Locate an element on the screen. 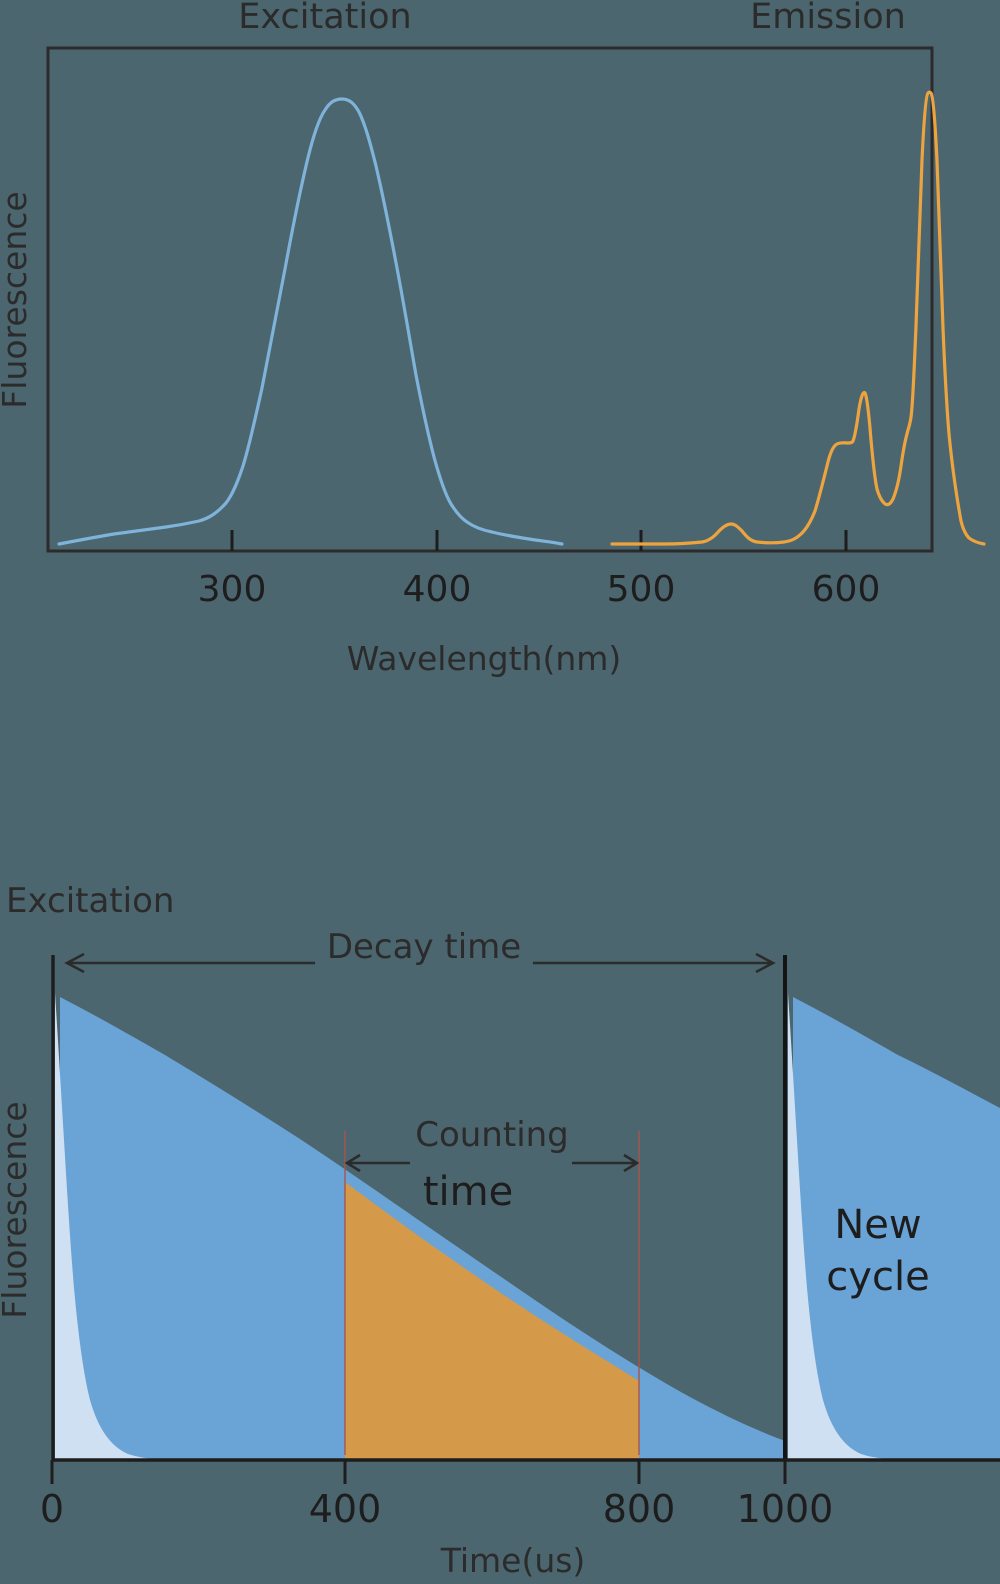  decay-tick-1000: 1000 is located at coordinates (785, 1509).